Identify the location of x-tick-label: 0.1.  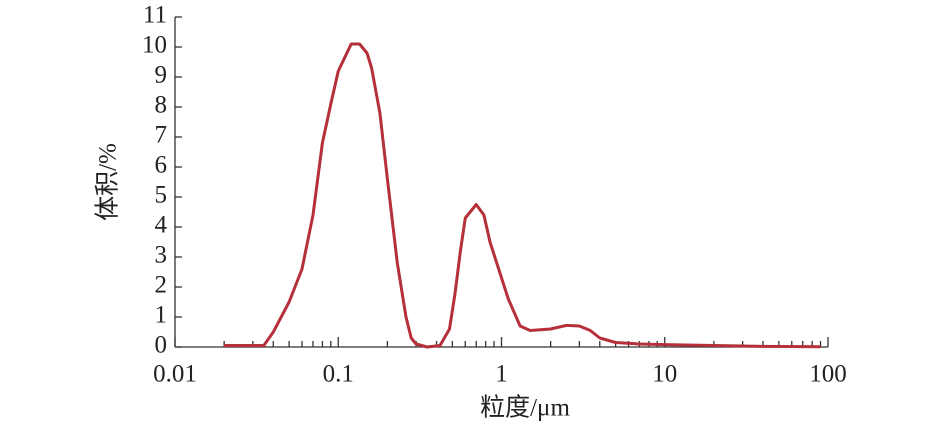
(338, 374).